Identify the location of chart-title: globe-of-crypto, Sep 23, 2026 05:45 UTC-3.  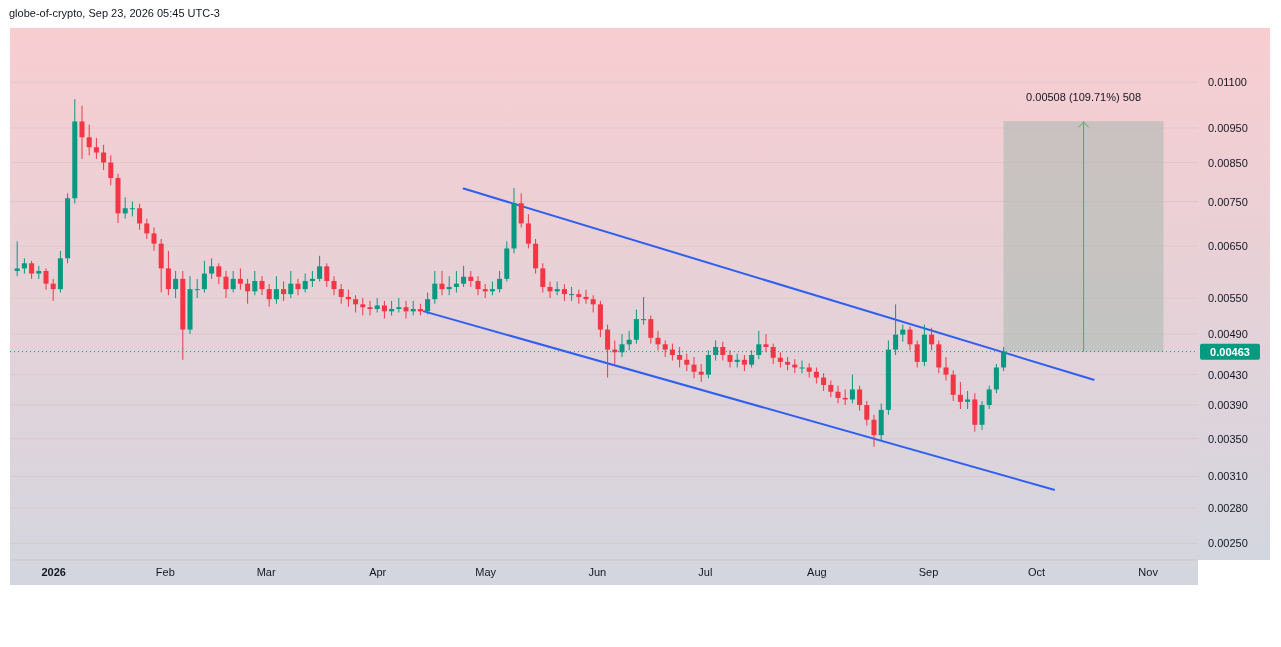
(114, 13).